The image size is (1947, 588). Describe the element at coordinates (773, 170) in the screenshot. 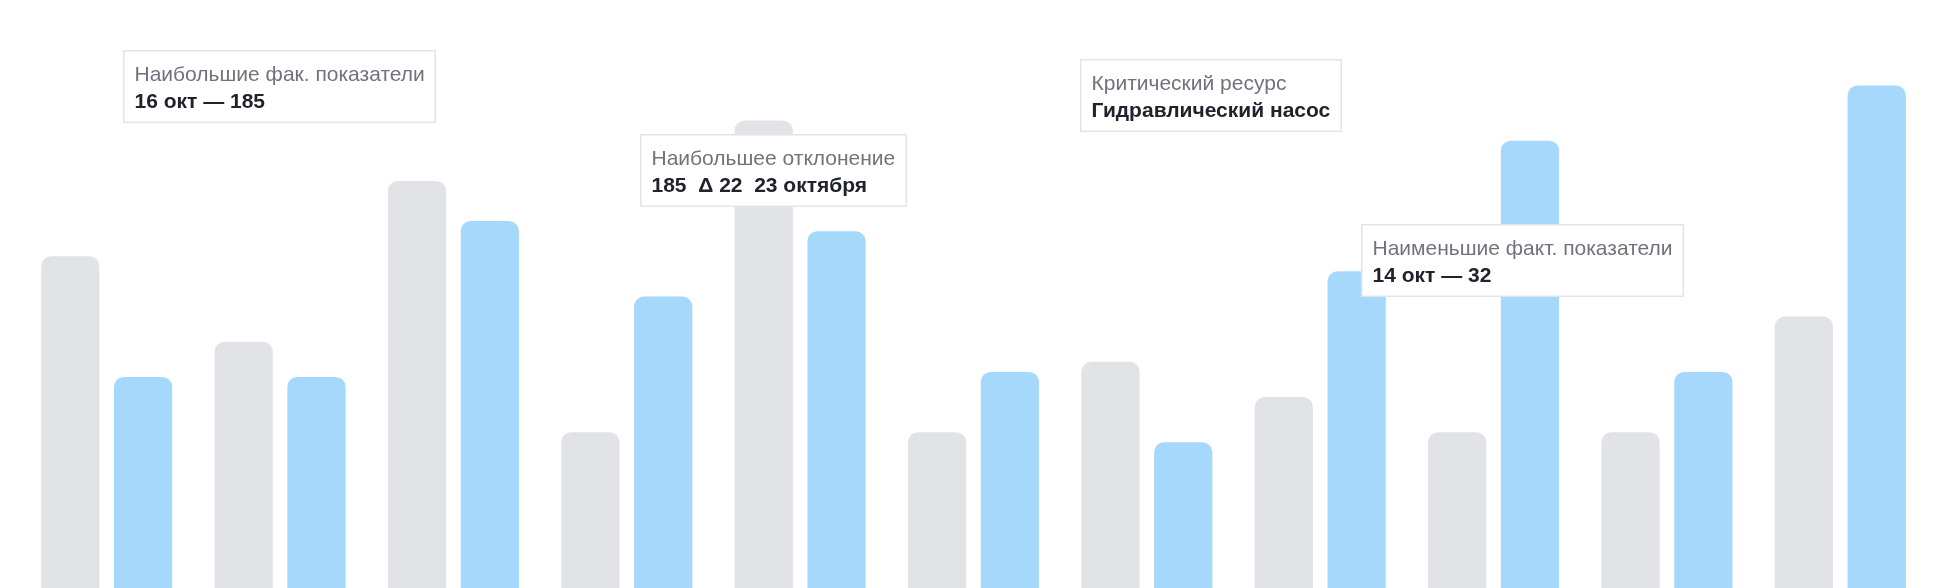

I see `annotation: Наибольшее отклонение 185 Δ 22 23 октября` at that location.